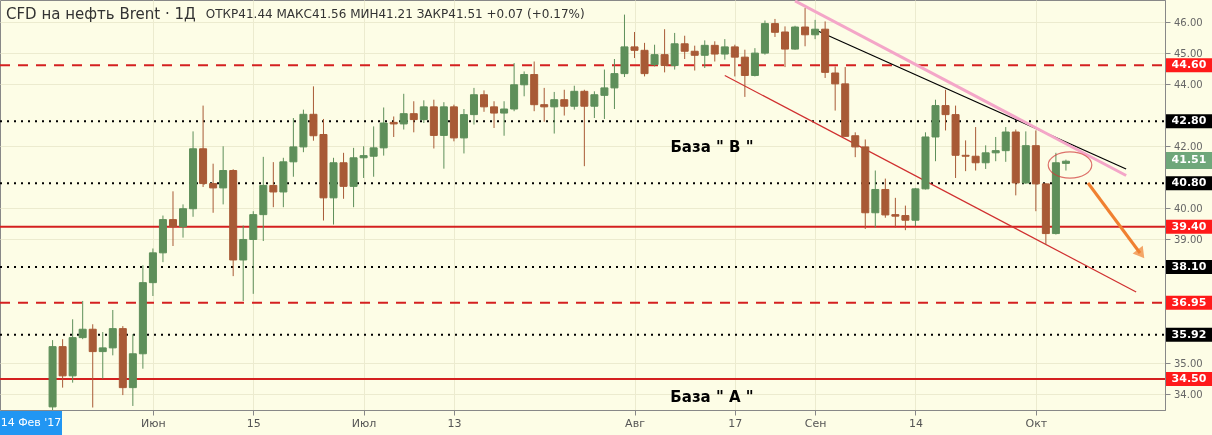  I want to click on x-tick-label: 13, so click(454, 423).